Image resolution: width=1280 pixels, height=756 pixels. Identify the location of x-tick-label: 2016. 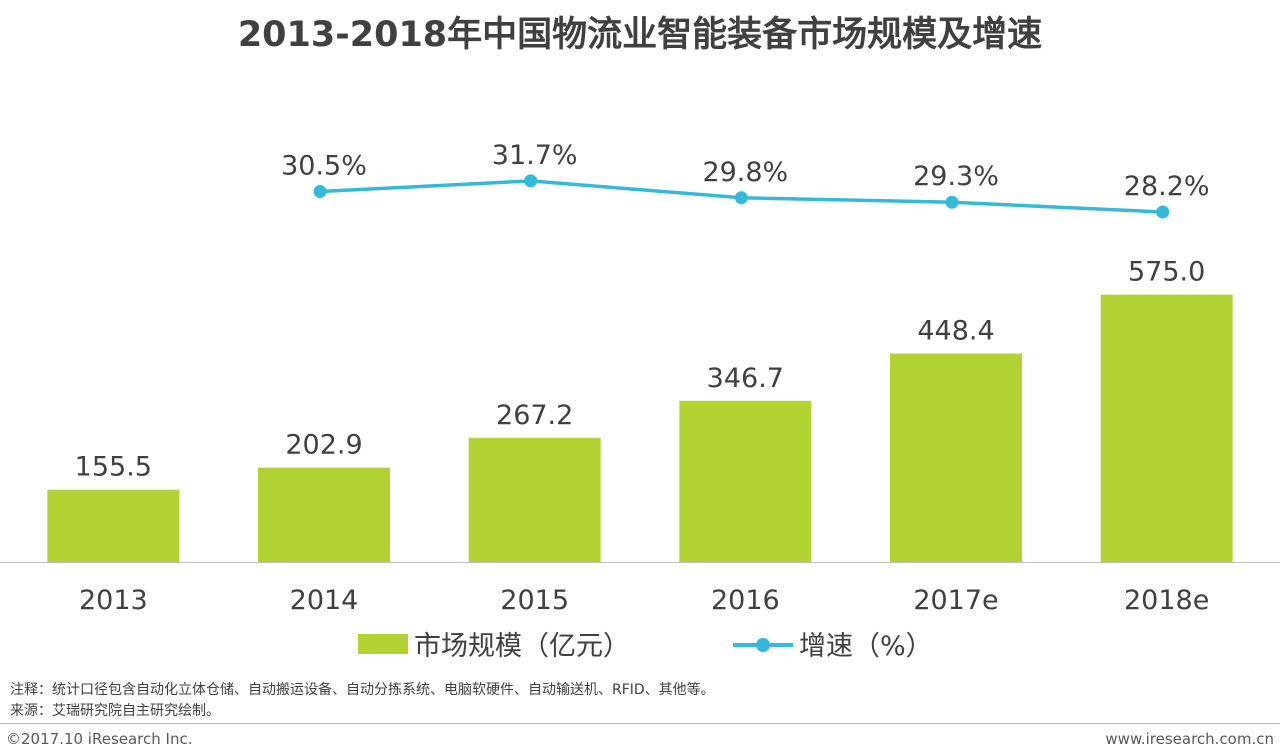
(745, 600).